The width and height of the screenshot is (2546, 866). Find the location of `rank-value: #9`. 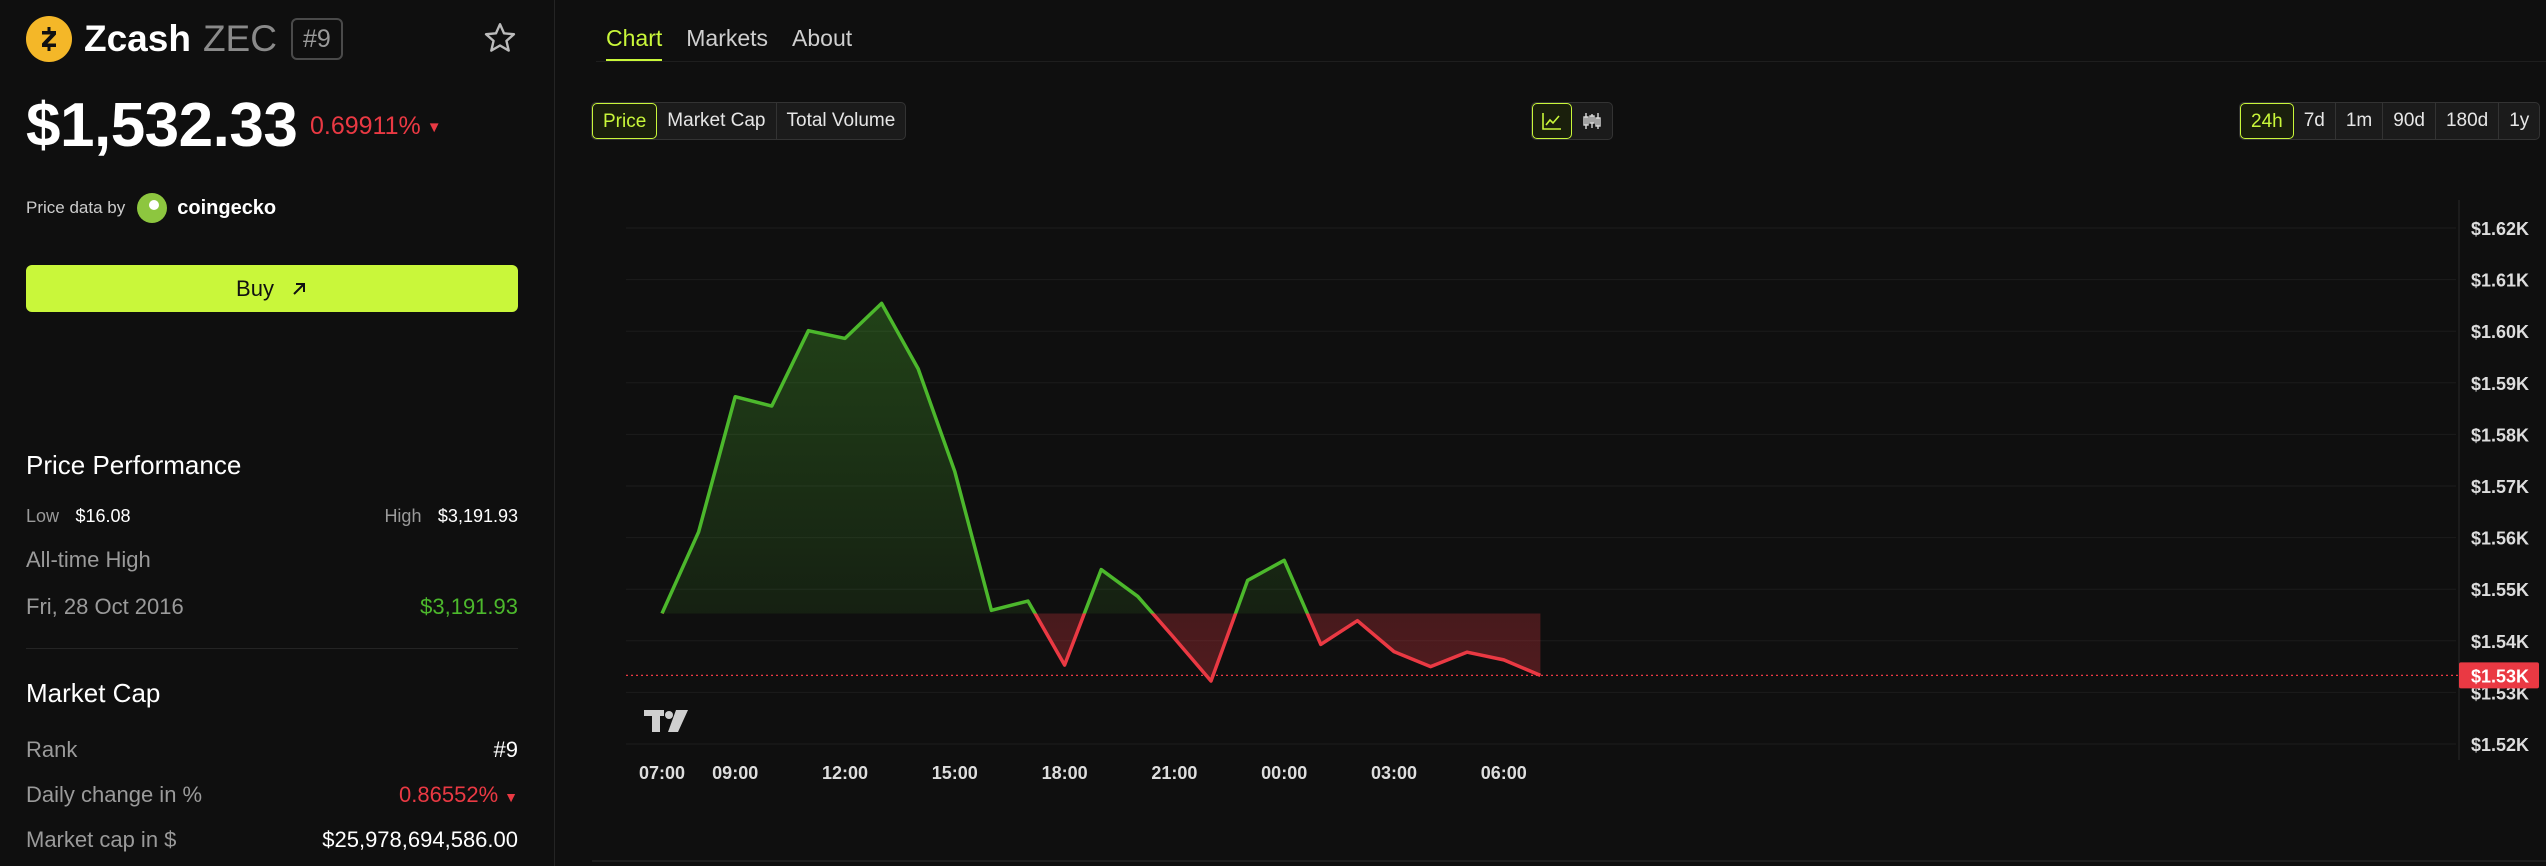

rank-value: #9 is located at coordinates (505, 749).